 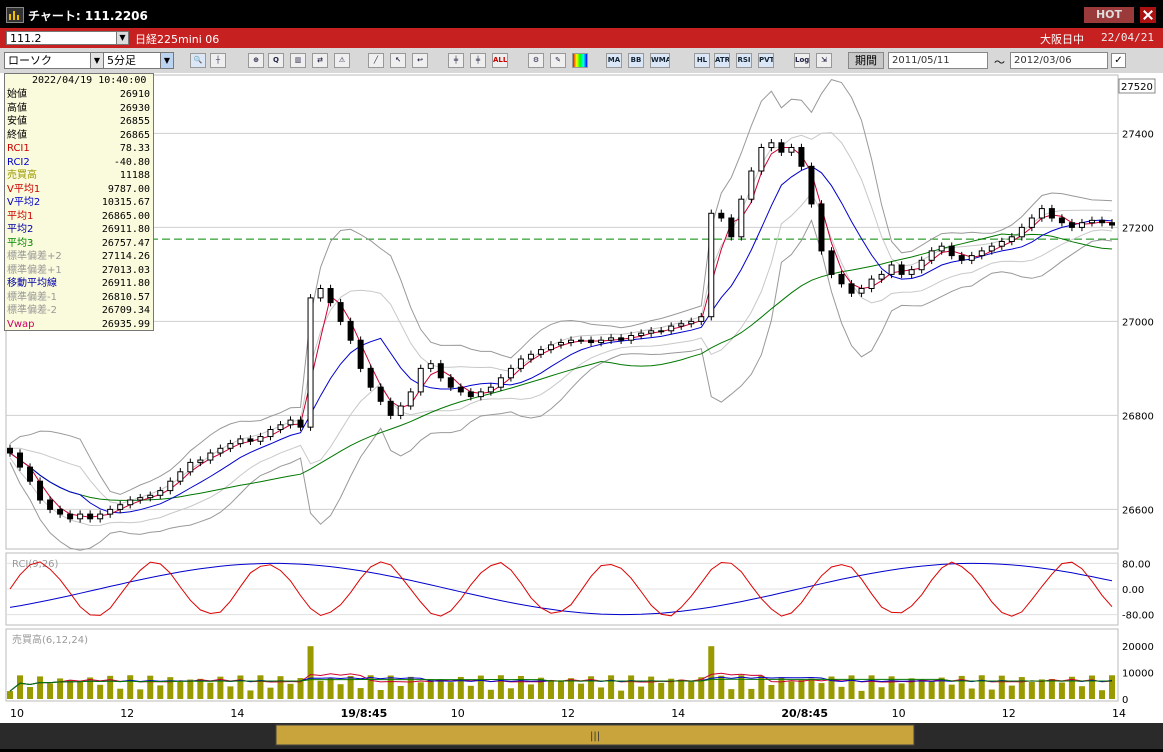 What do you see at coordinates (702, 60) in the screenshot?
I see `indicator-hl-button: HL` at bounding box center [702, 60].